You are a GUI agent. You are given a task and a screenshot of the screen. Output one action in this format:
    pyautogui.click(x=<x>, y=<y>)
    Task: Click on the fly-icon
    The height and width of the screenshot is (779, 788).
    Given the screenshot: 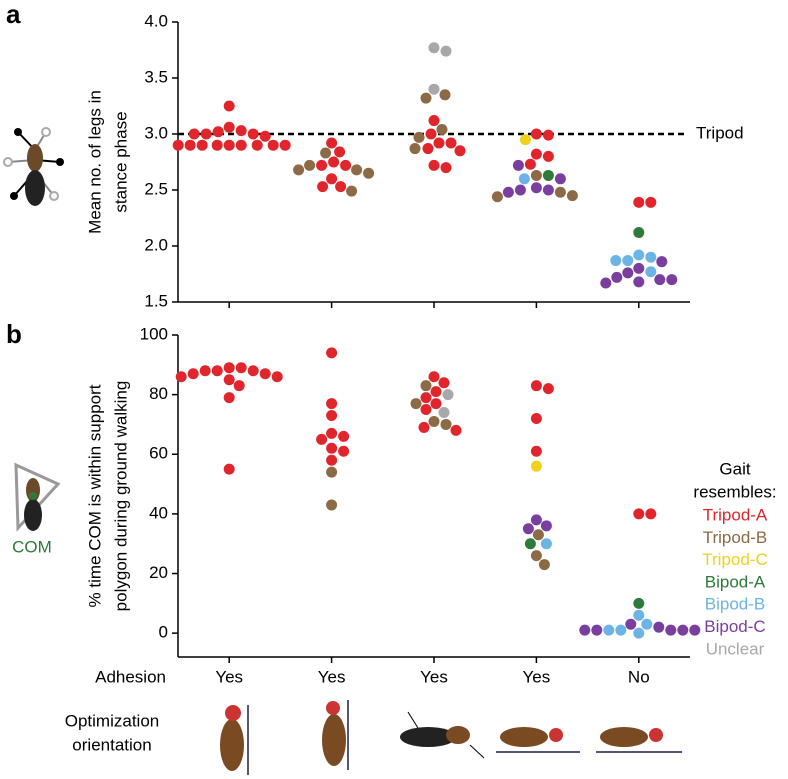 What is the action you would take?
    pyautogui.click(x=33, y=166)
    